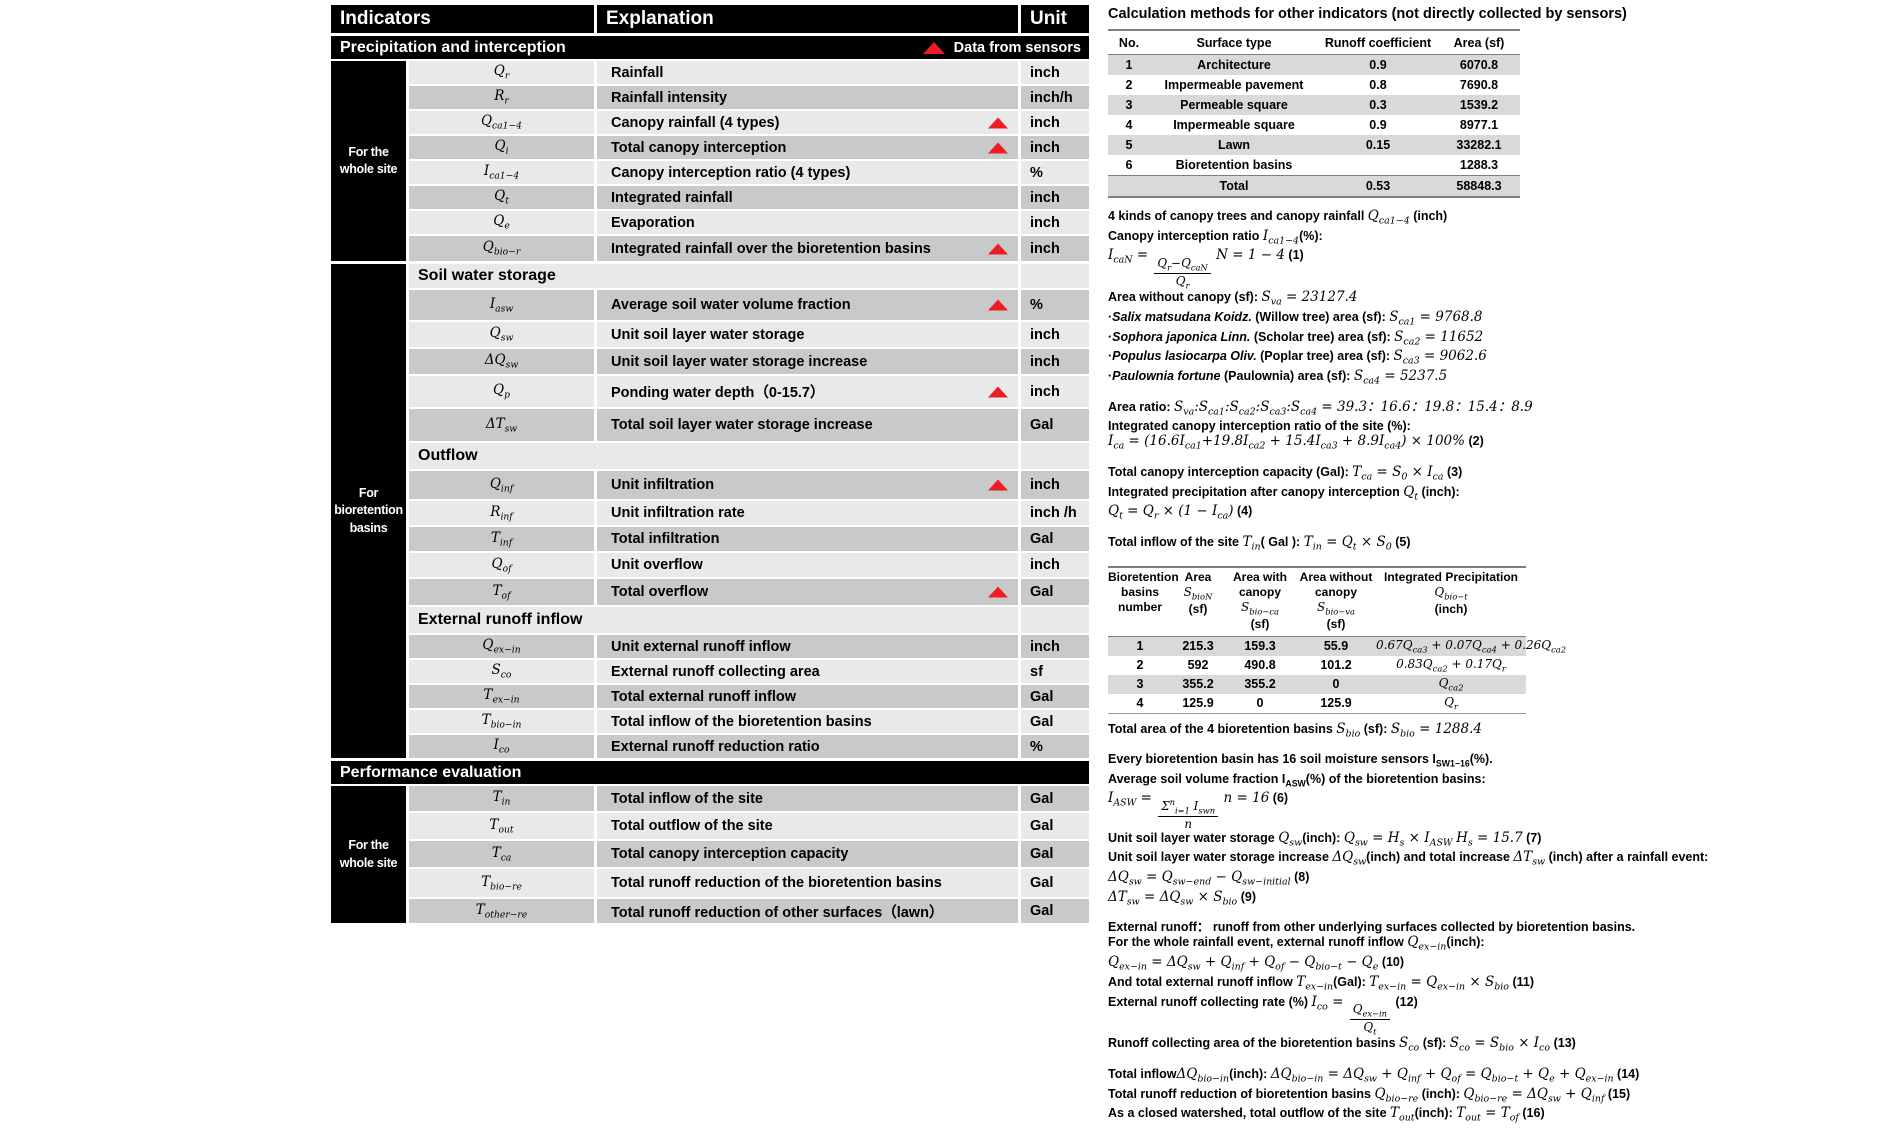 The image size is (1900, 1137). I want to click on surface-cell: 7690.8, so click(1479, 85).